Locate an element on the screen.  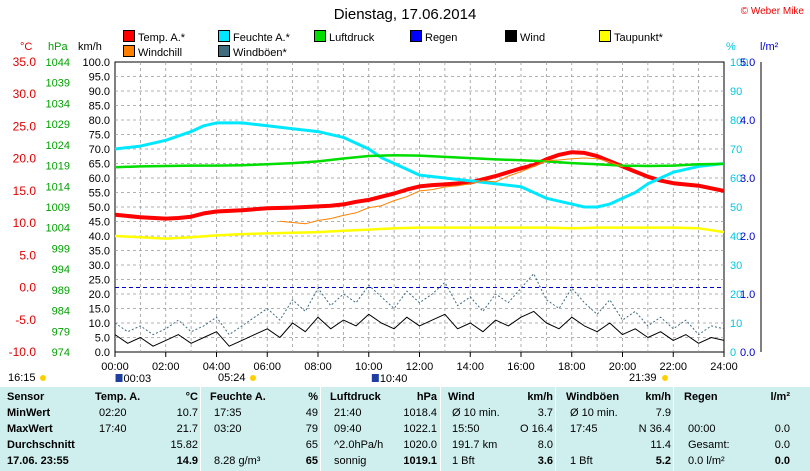
x-tick-label: 06:00 is located at coordinates (267, 367).